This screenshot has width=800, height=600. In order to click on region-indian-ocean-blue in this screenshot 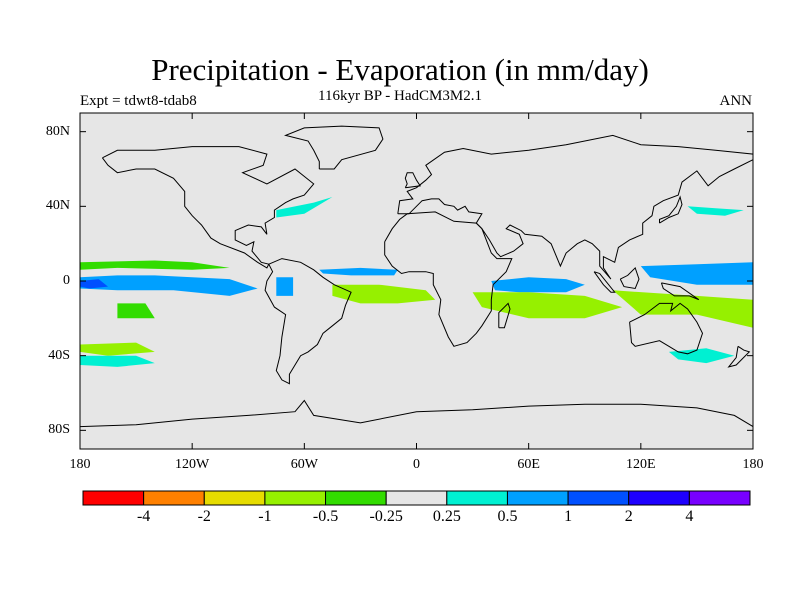, I will do `click(538, 285)`.